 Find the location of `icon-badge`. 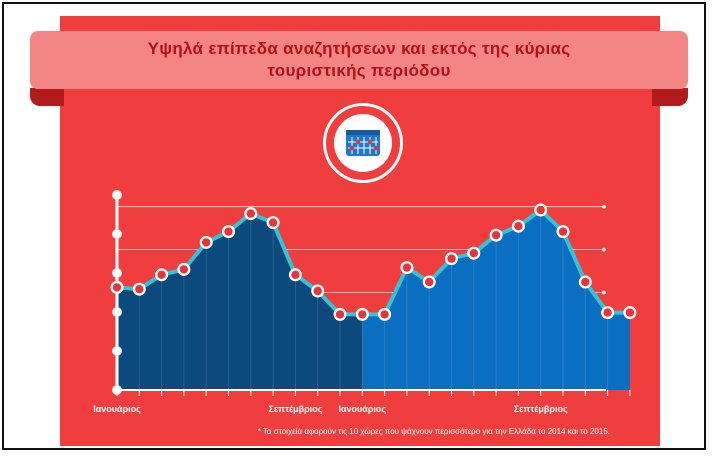

icon-badge is located at coordinates (363, 143).